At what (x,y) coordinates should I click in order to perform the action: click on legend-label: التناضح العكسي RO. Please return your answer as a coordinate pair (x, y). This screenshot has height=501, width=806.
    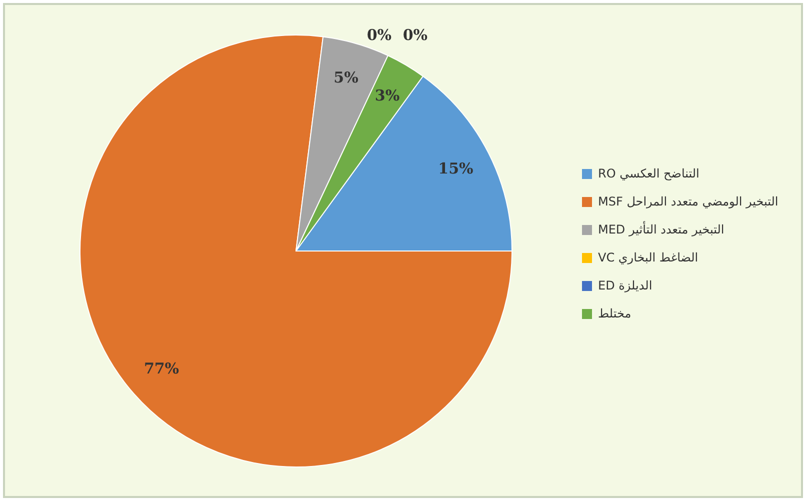
    Looking at the image, I should click on (649, 173).